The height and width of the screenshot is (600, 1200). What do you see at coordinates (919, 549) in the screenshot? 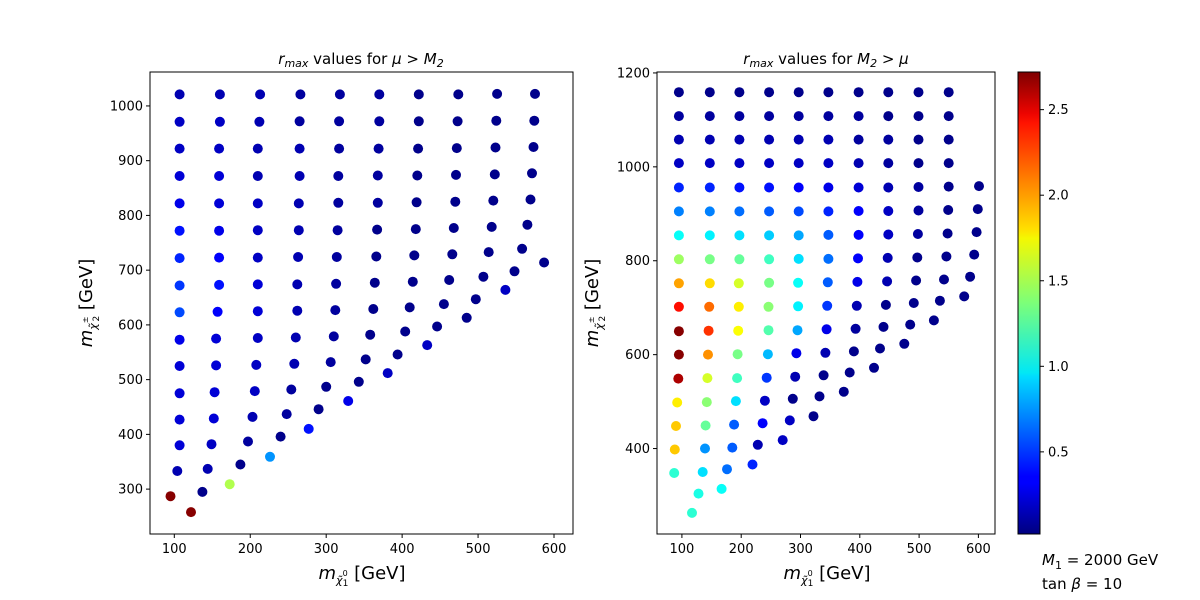
I see `x-tick-label: 500` at bounding box center [919, 549].